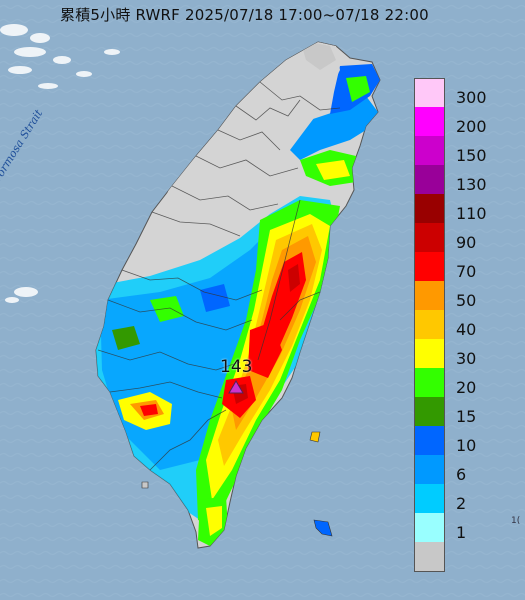 This screenshot has height=600, width=525. I want to click on legend-frame, so click(429, 325).